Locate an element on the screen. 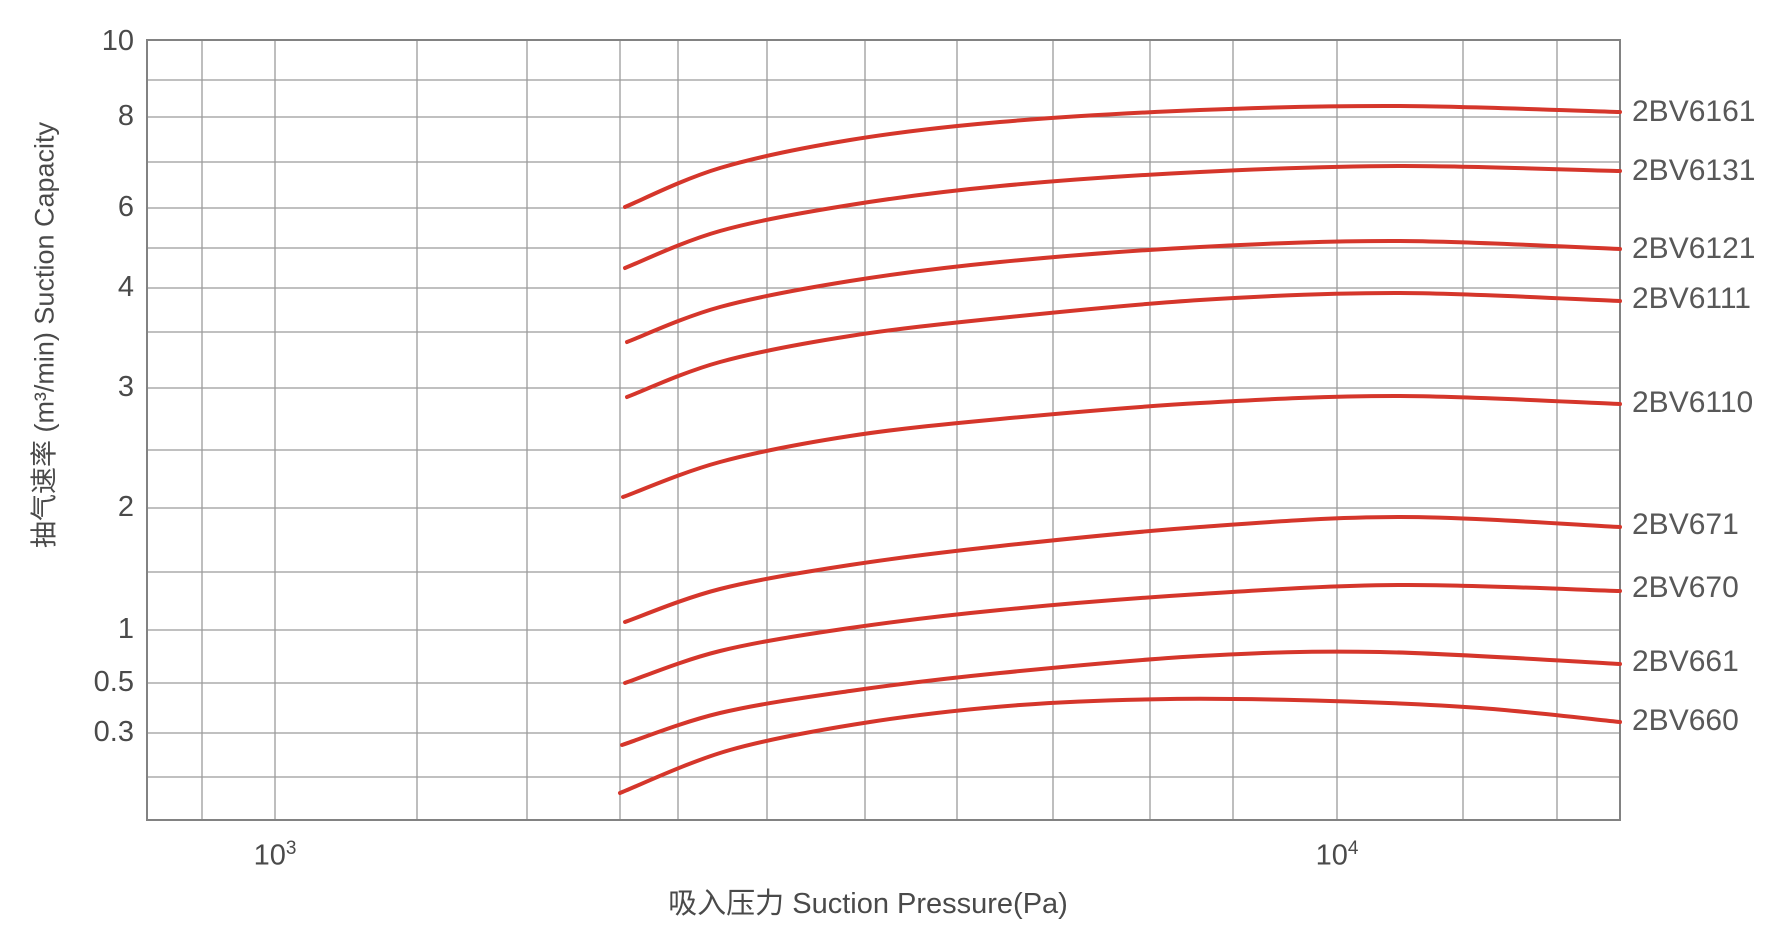 The height and width of the screenshot is (940, 1776). y-tick-label: 8 is located at coordinates (125, 116).